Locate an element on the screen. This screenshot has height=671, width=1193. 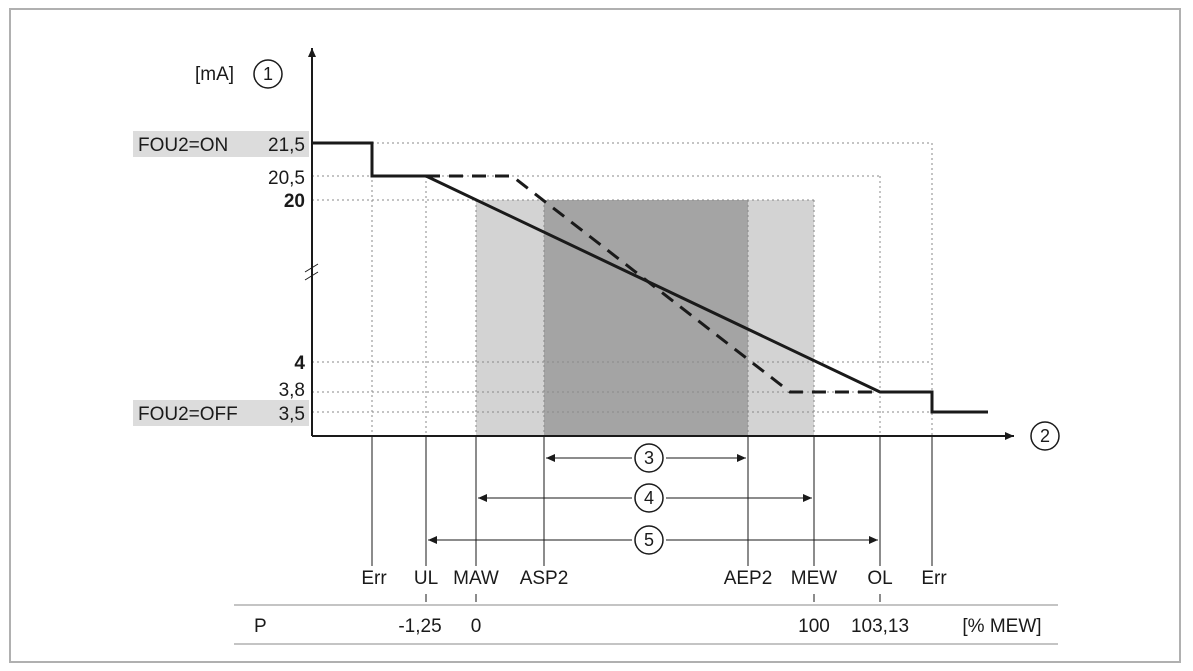
x-label-asp2: ASP2 is located at coordinates (544, 578).